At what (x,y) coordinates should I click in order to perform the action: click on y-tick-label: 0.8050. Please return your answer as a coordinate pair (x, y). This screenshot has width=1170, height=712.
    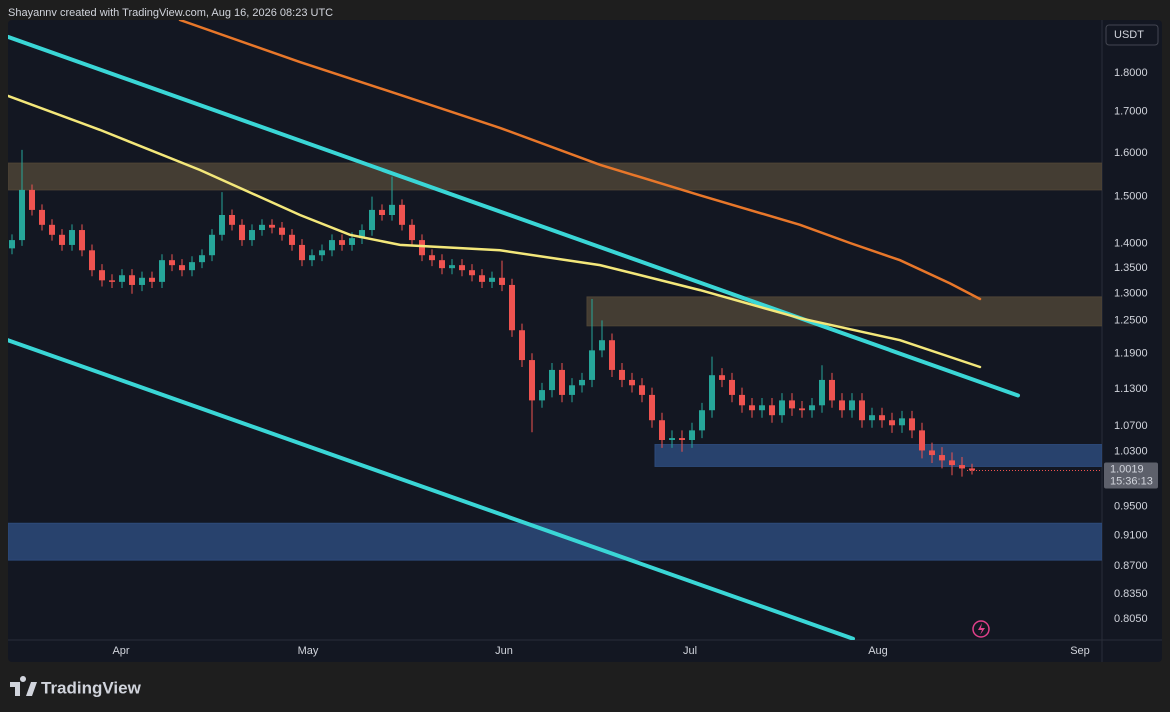
    Looking at the image, I should click on (1131, 619).